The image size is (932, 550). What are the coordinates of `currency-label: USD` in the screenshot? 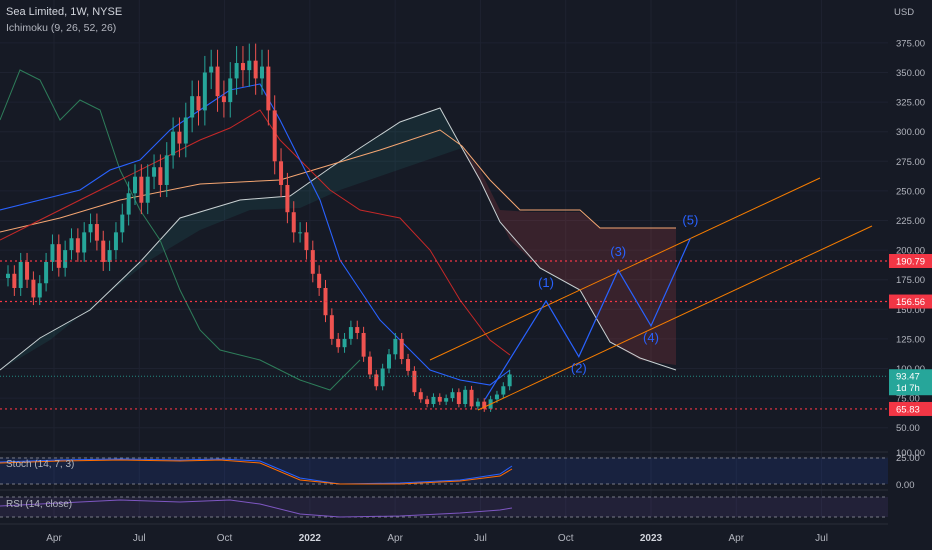 It's located at (904, 12).